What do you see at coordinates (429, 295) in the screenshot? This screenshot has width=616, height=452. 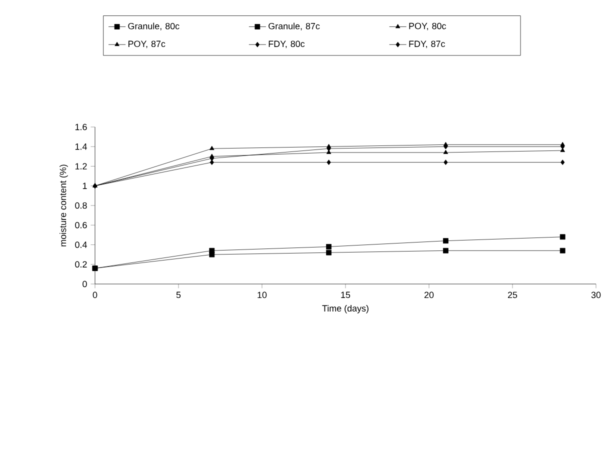 I see `x-tick-label: 20` at bounding box center [429, 295].